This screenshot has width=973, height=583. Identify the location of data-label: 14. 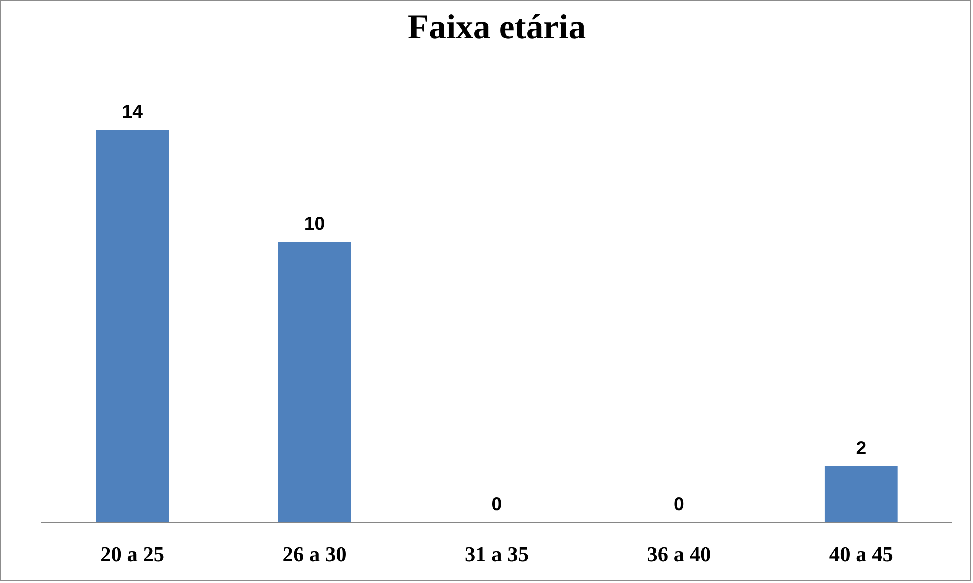
(133, 111).